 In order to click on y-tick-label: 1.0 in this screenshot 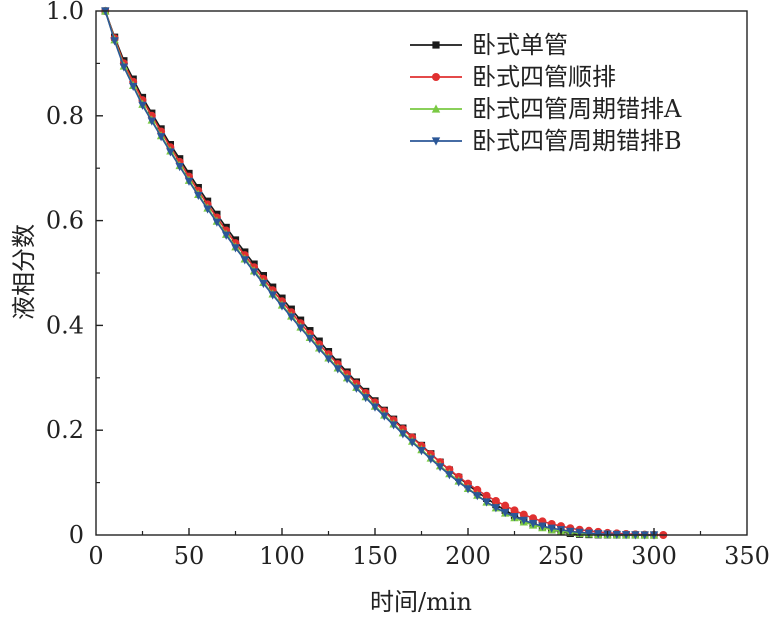, I will do `click(65, 12)`.